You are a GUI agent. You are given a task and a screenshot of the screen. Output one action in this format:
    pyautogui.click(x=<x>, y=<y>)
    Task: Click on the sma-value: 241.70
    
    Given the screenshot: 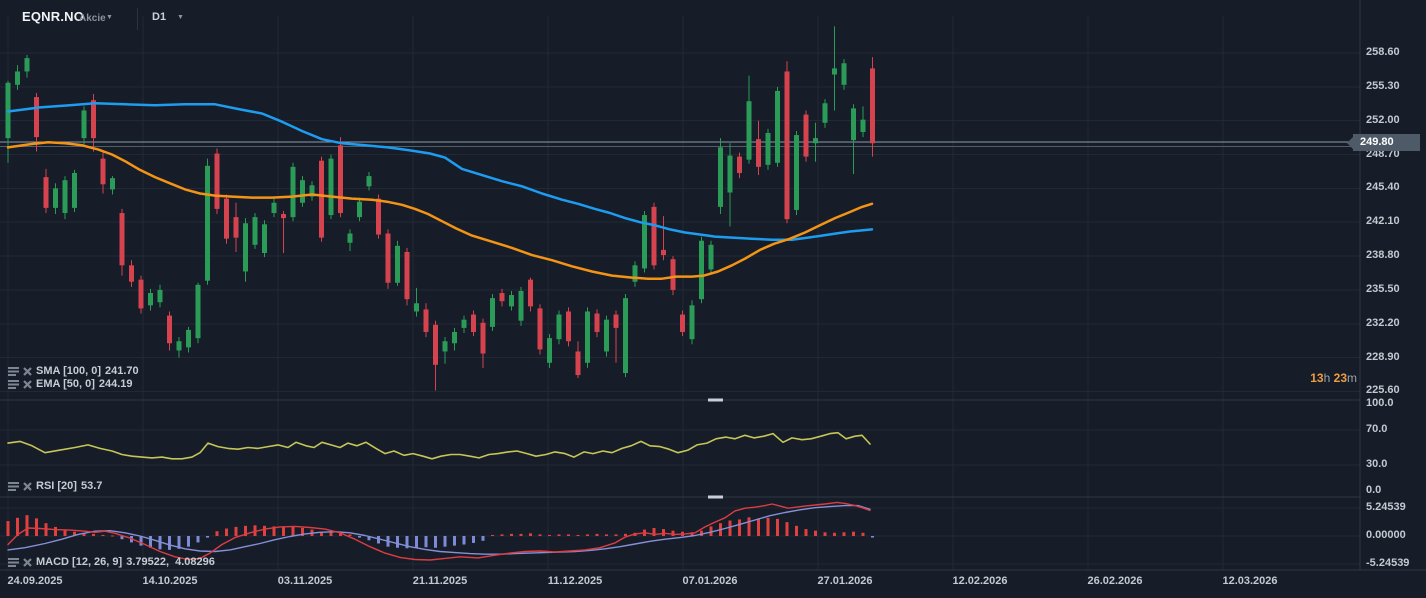 What is the action you would take?
    pyautogui.click(x=122, y=371)
    